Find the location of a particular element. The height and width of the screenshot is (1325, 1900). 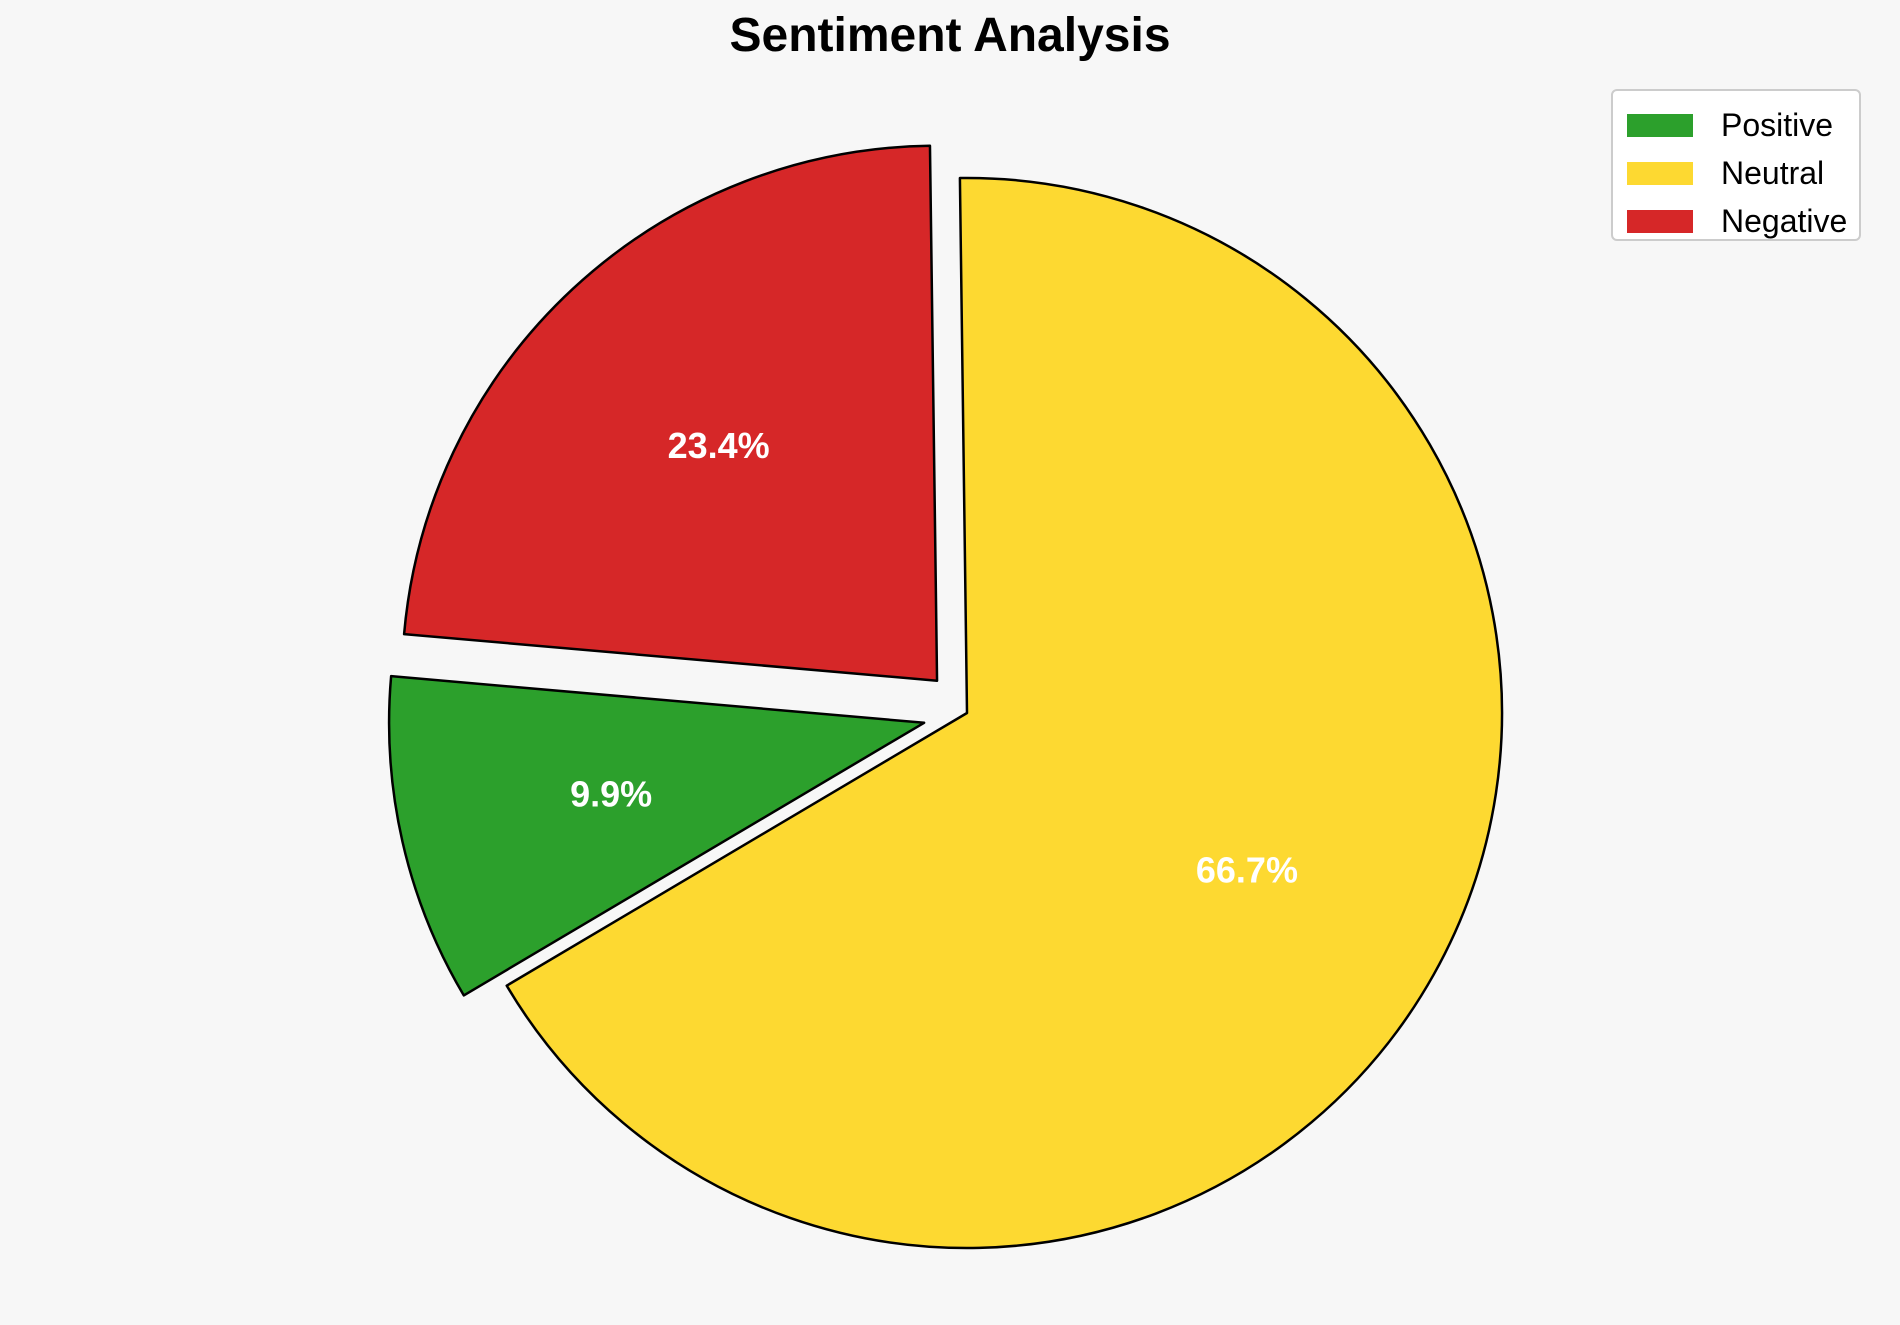

legend-item-positive: Positive is located at coordinates (1743, 125).